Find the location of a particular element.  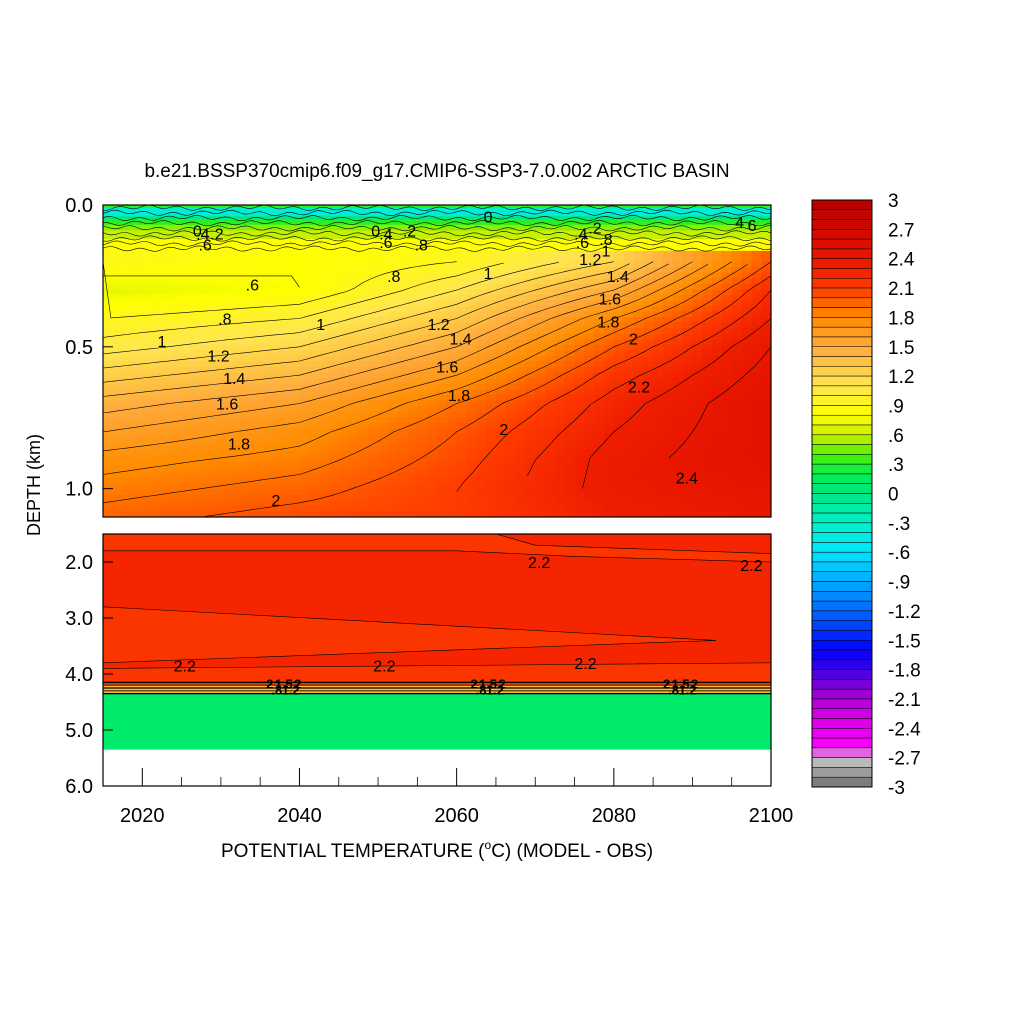

contour-label: 1.4 is located at coordinates (460, 339).